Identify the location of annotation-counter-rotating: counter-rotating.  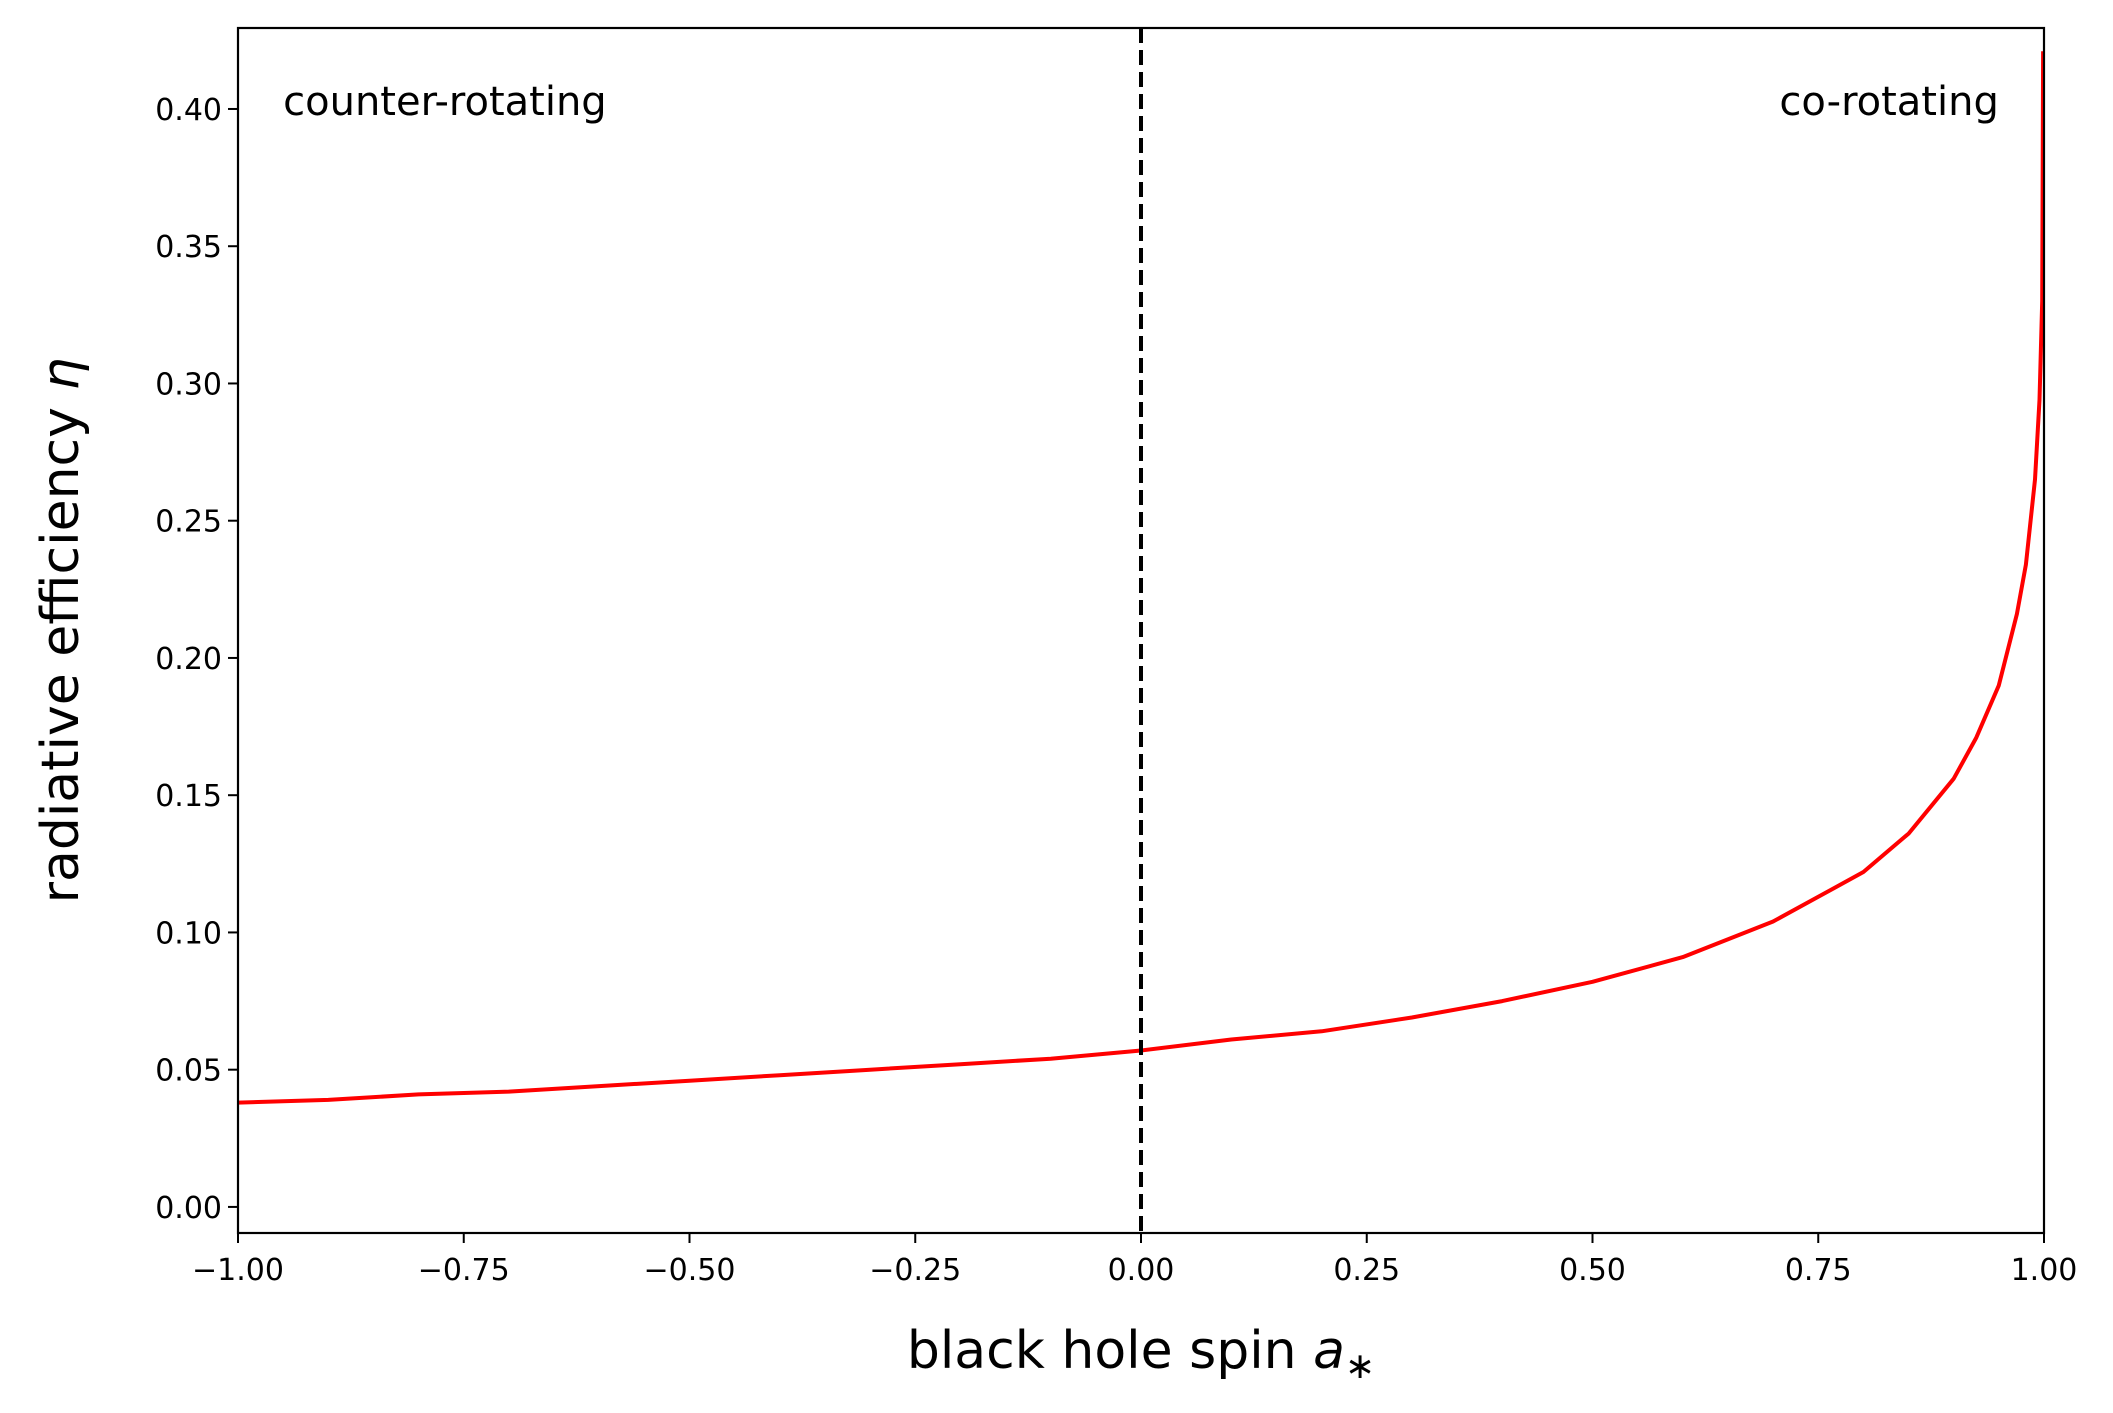
(445, 102).